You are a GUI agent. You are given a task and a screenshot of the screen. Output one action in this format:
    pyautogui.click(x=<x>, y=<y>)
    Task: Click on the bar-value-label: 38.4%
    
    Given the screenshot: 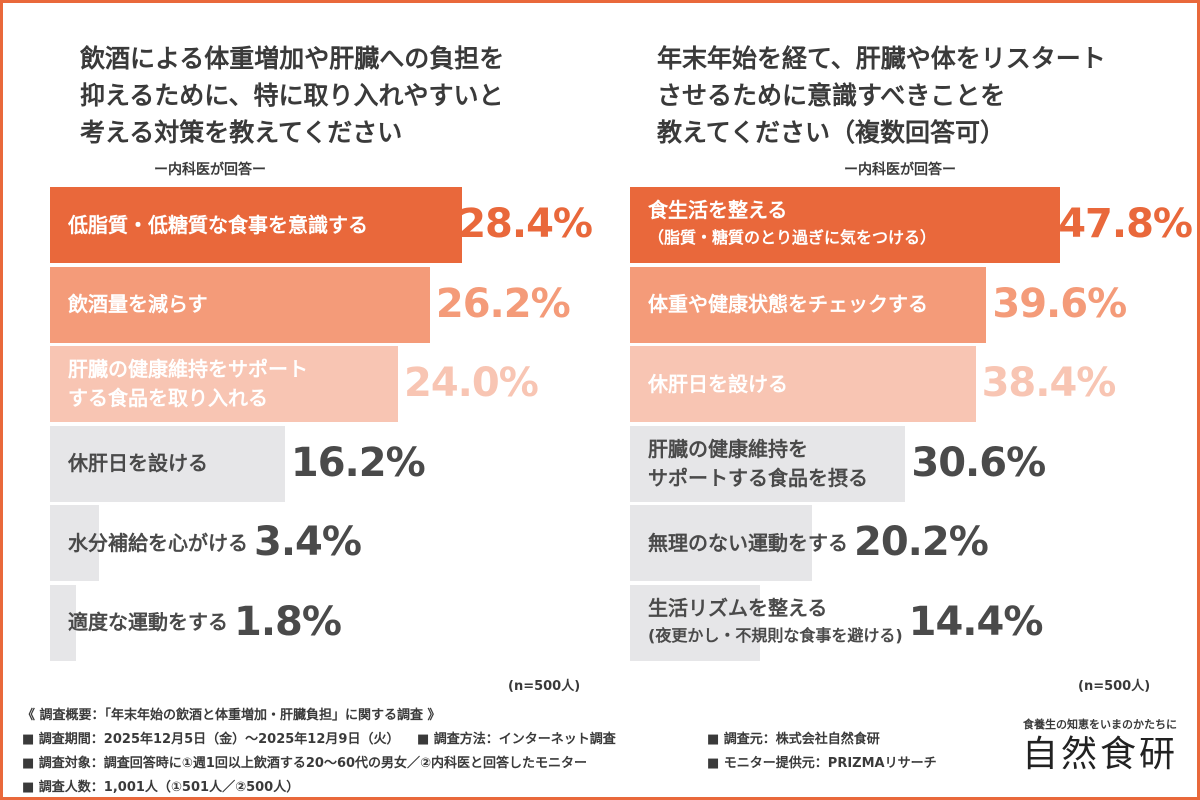 What is the action you would take?
    pyautogui.click(x=1049, y=383)
    